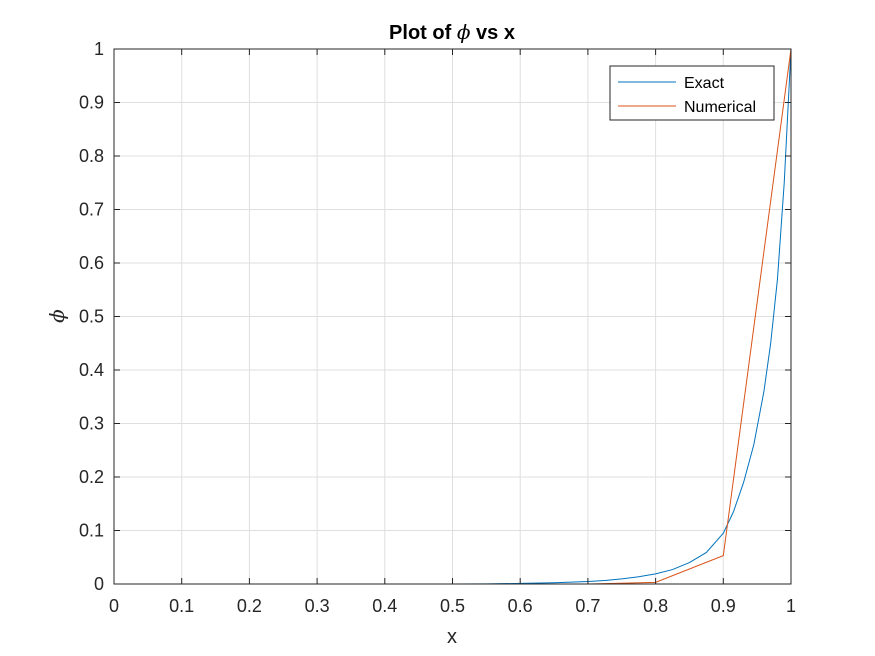 This screenshot has height=656, width=875. Describe the element at coordinates (91, 263) in the screenshot. I see `y-tick-label: 0.6` at that location.